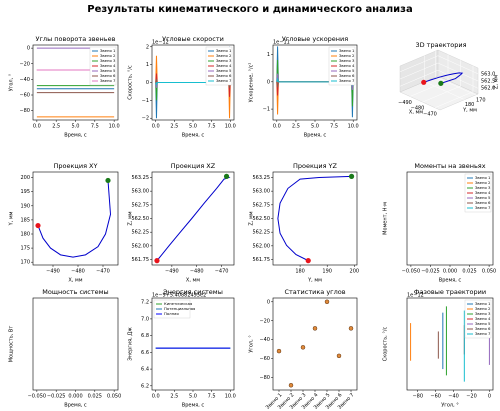  Describe the element at coordinates (75, 397) in the screenshot. I see `x-tick-label: 0.000` at that location.